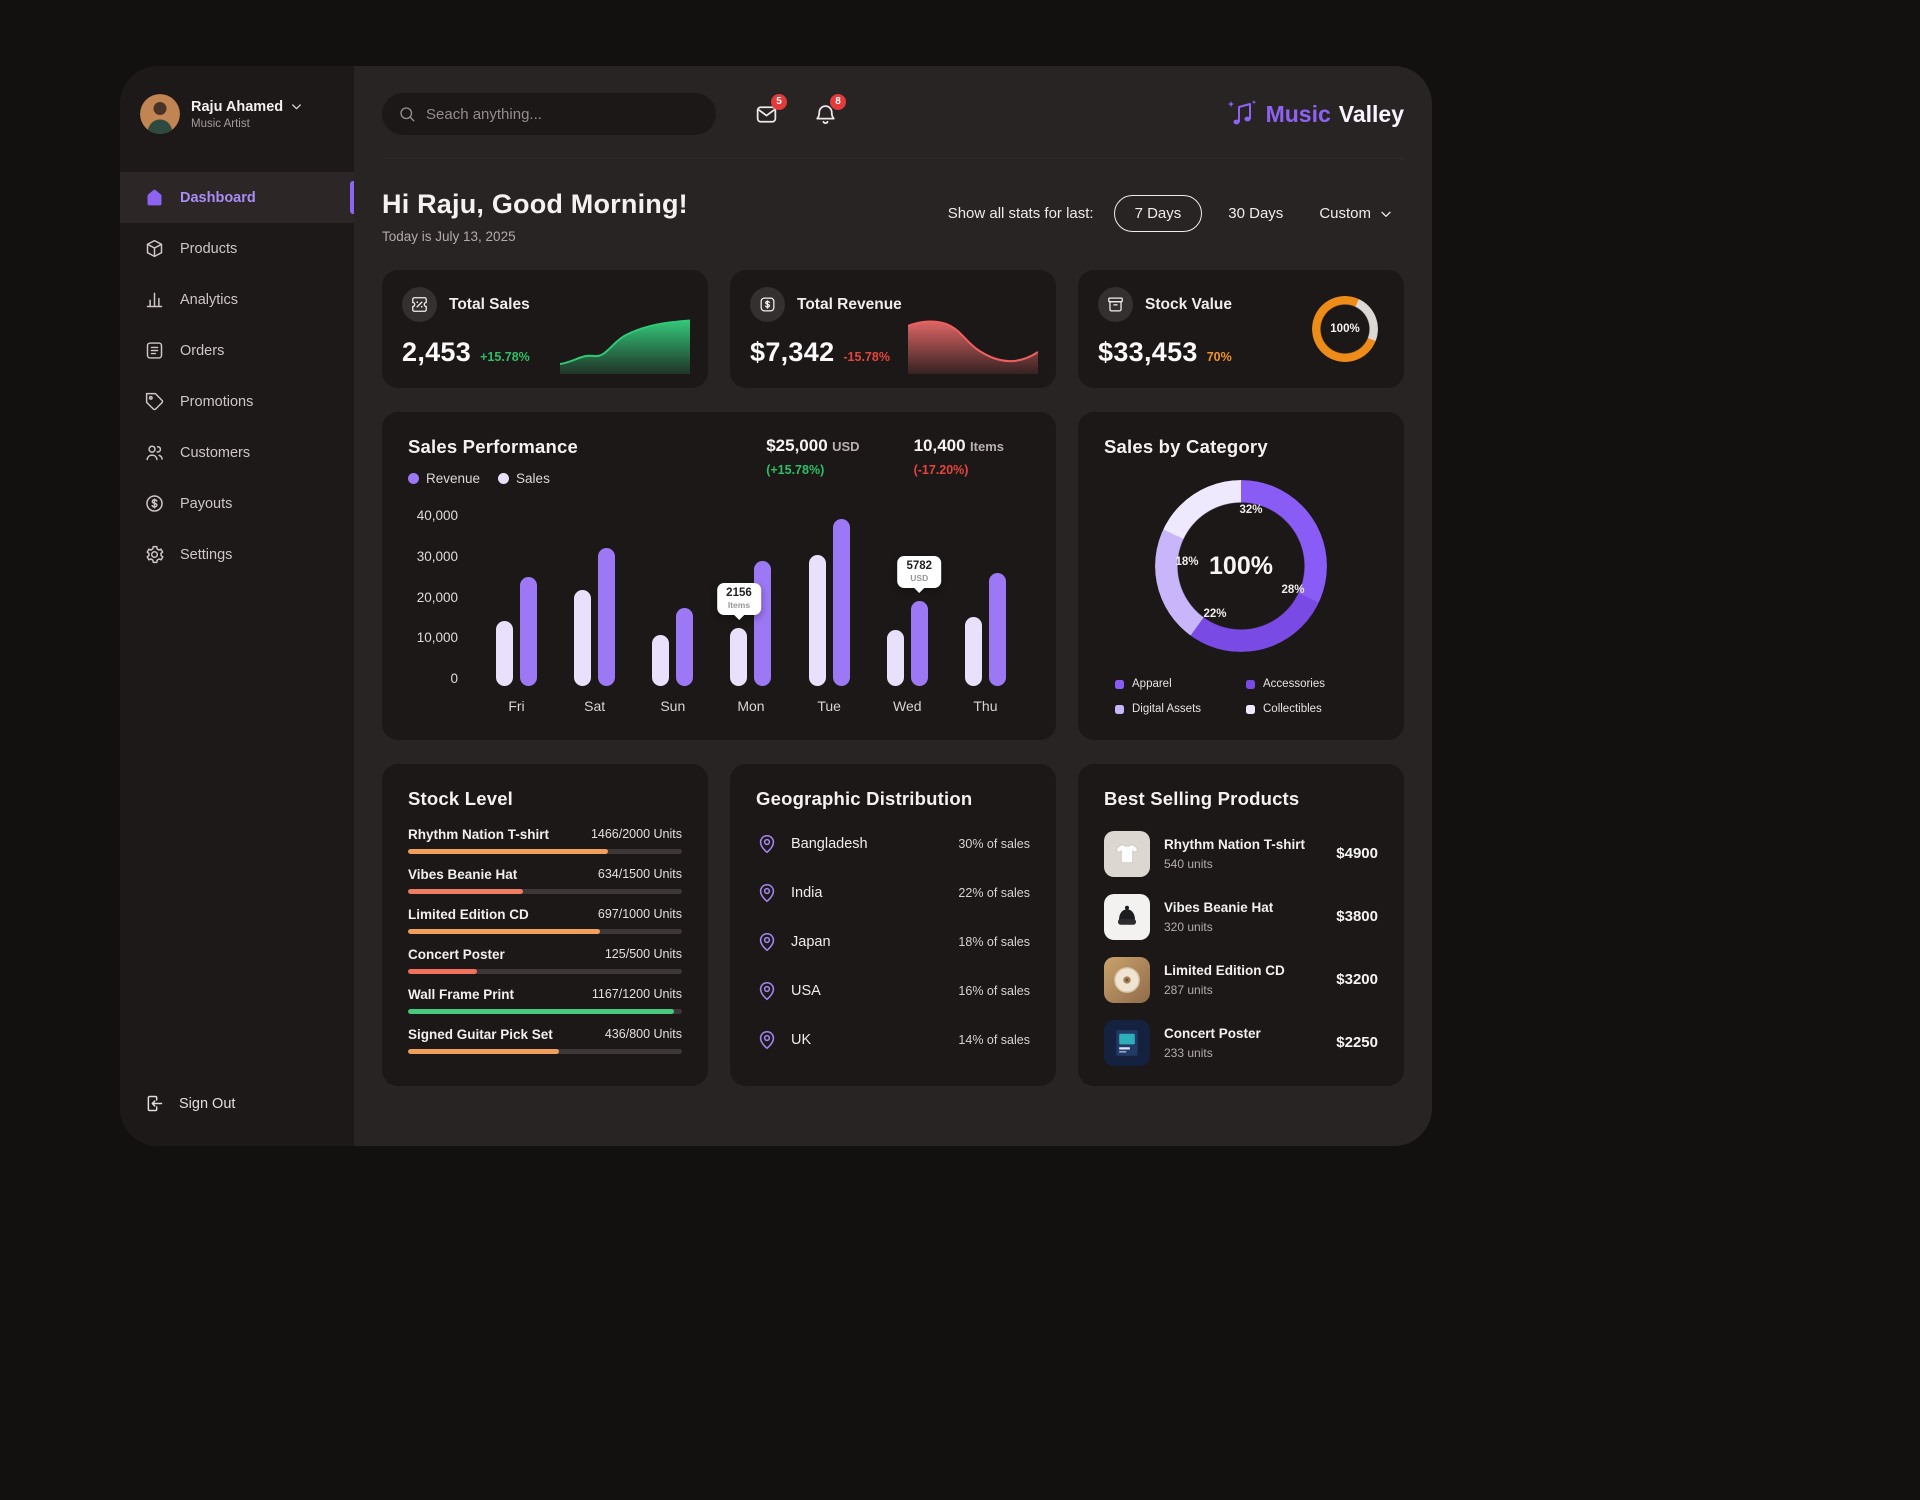 The image size is (1920, 1500). What do you see at coordinates (801, 1039) in the screenshot?
I see `geo-country: UK` at bounding box center [801, 1039].